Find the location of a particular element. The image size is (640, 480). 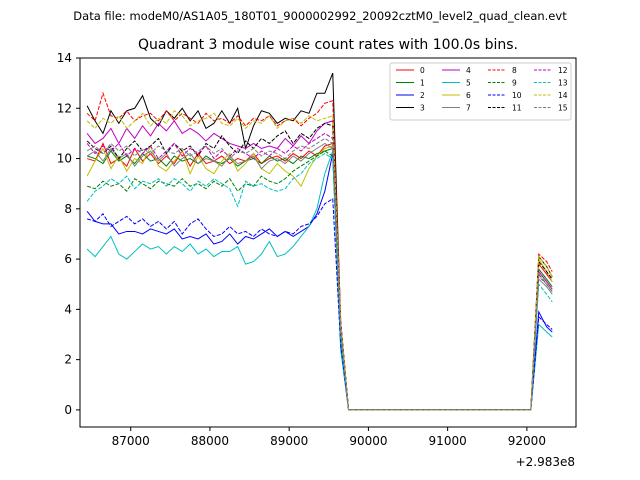

y-tick-label: 14 is located at coordinates (64, 58).